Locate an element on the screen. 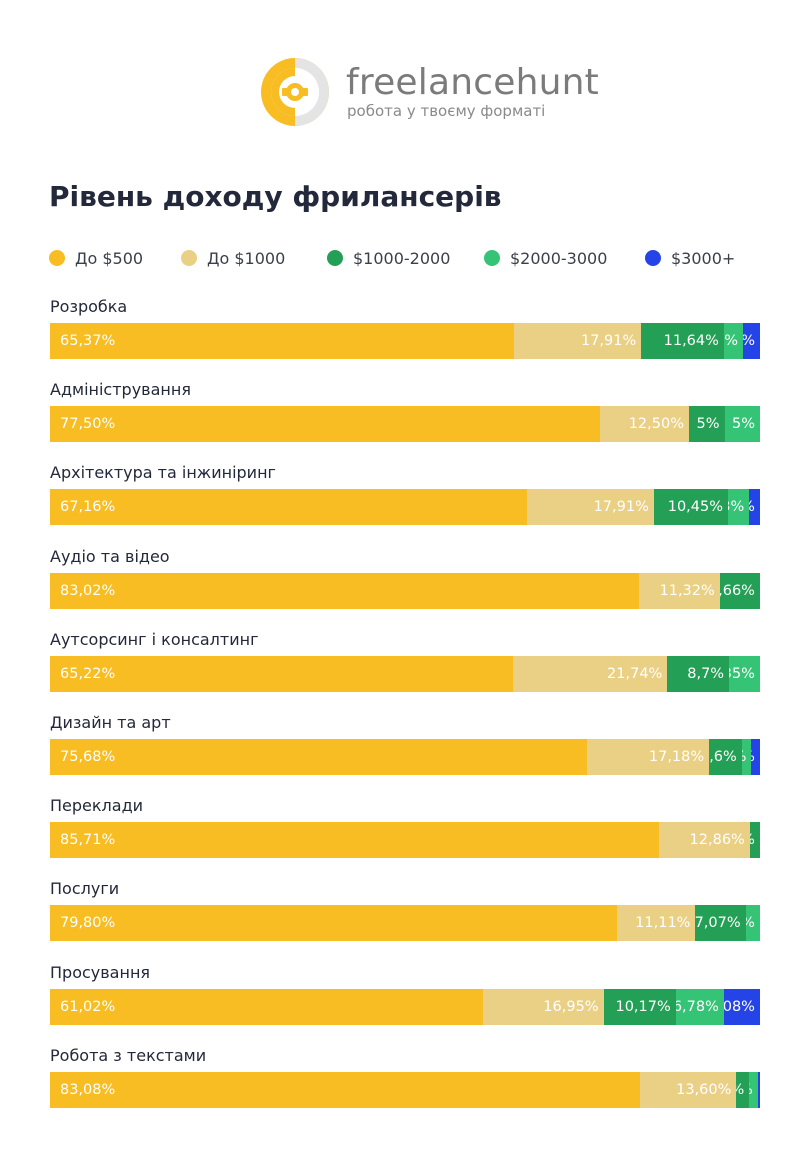 This screenshot has width=810, height=1158. bar-segment: 79,80% is located at coordinates (333, 923).